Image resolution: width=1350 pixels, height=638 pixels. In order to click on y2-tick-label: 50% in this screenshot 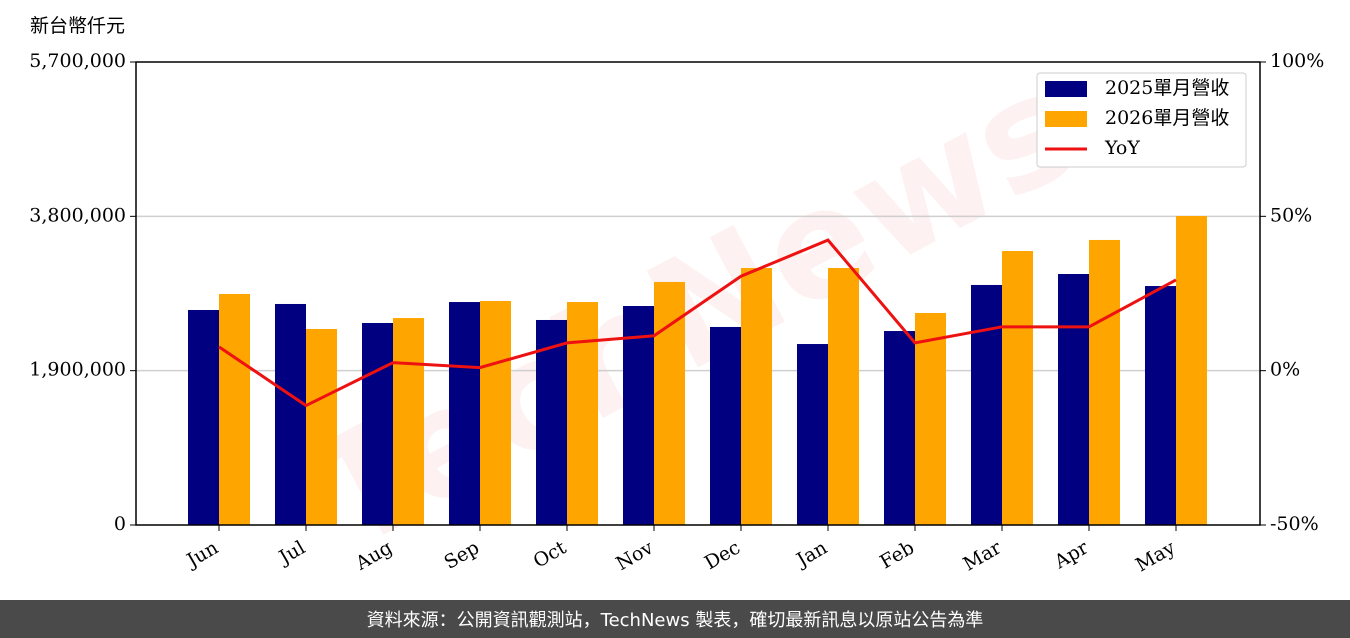, I will do `click(1291, 215)`.